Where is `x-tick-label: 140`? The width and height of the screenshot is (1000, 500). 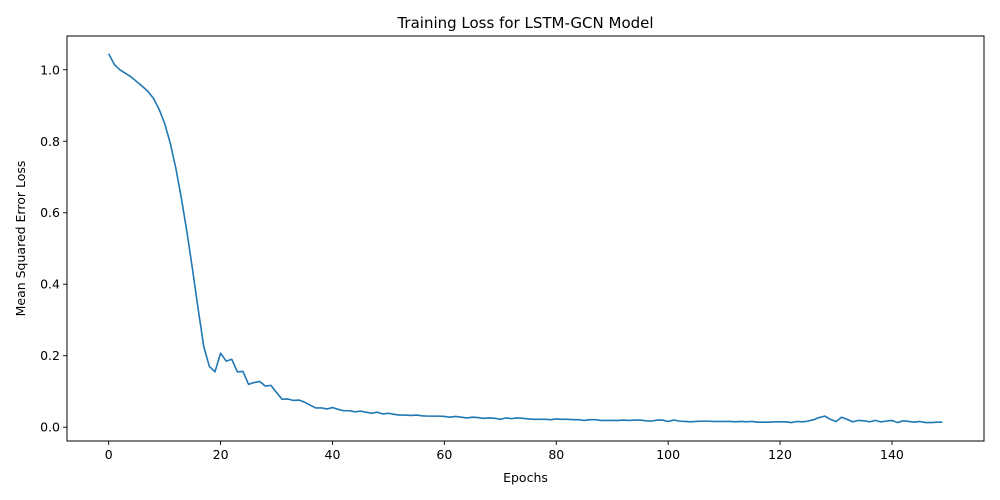
x-tick-label: 140 is located at coordinates (892, 454).